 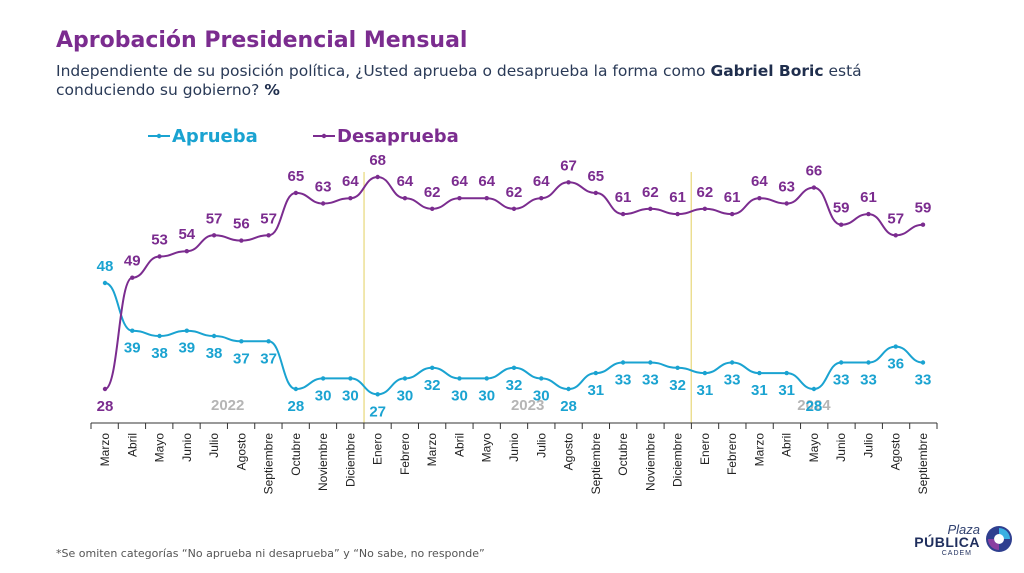 What do you see at coordinates (241, 224) in the screenshot?
I see `desaprueba-data-label: 56` at bounding box center [241, 224].